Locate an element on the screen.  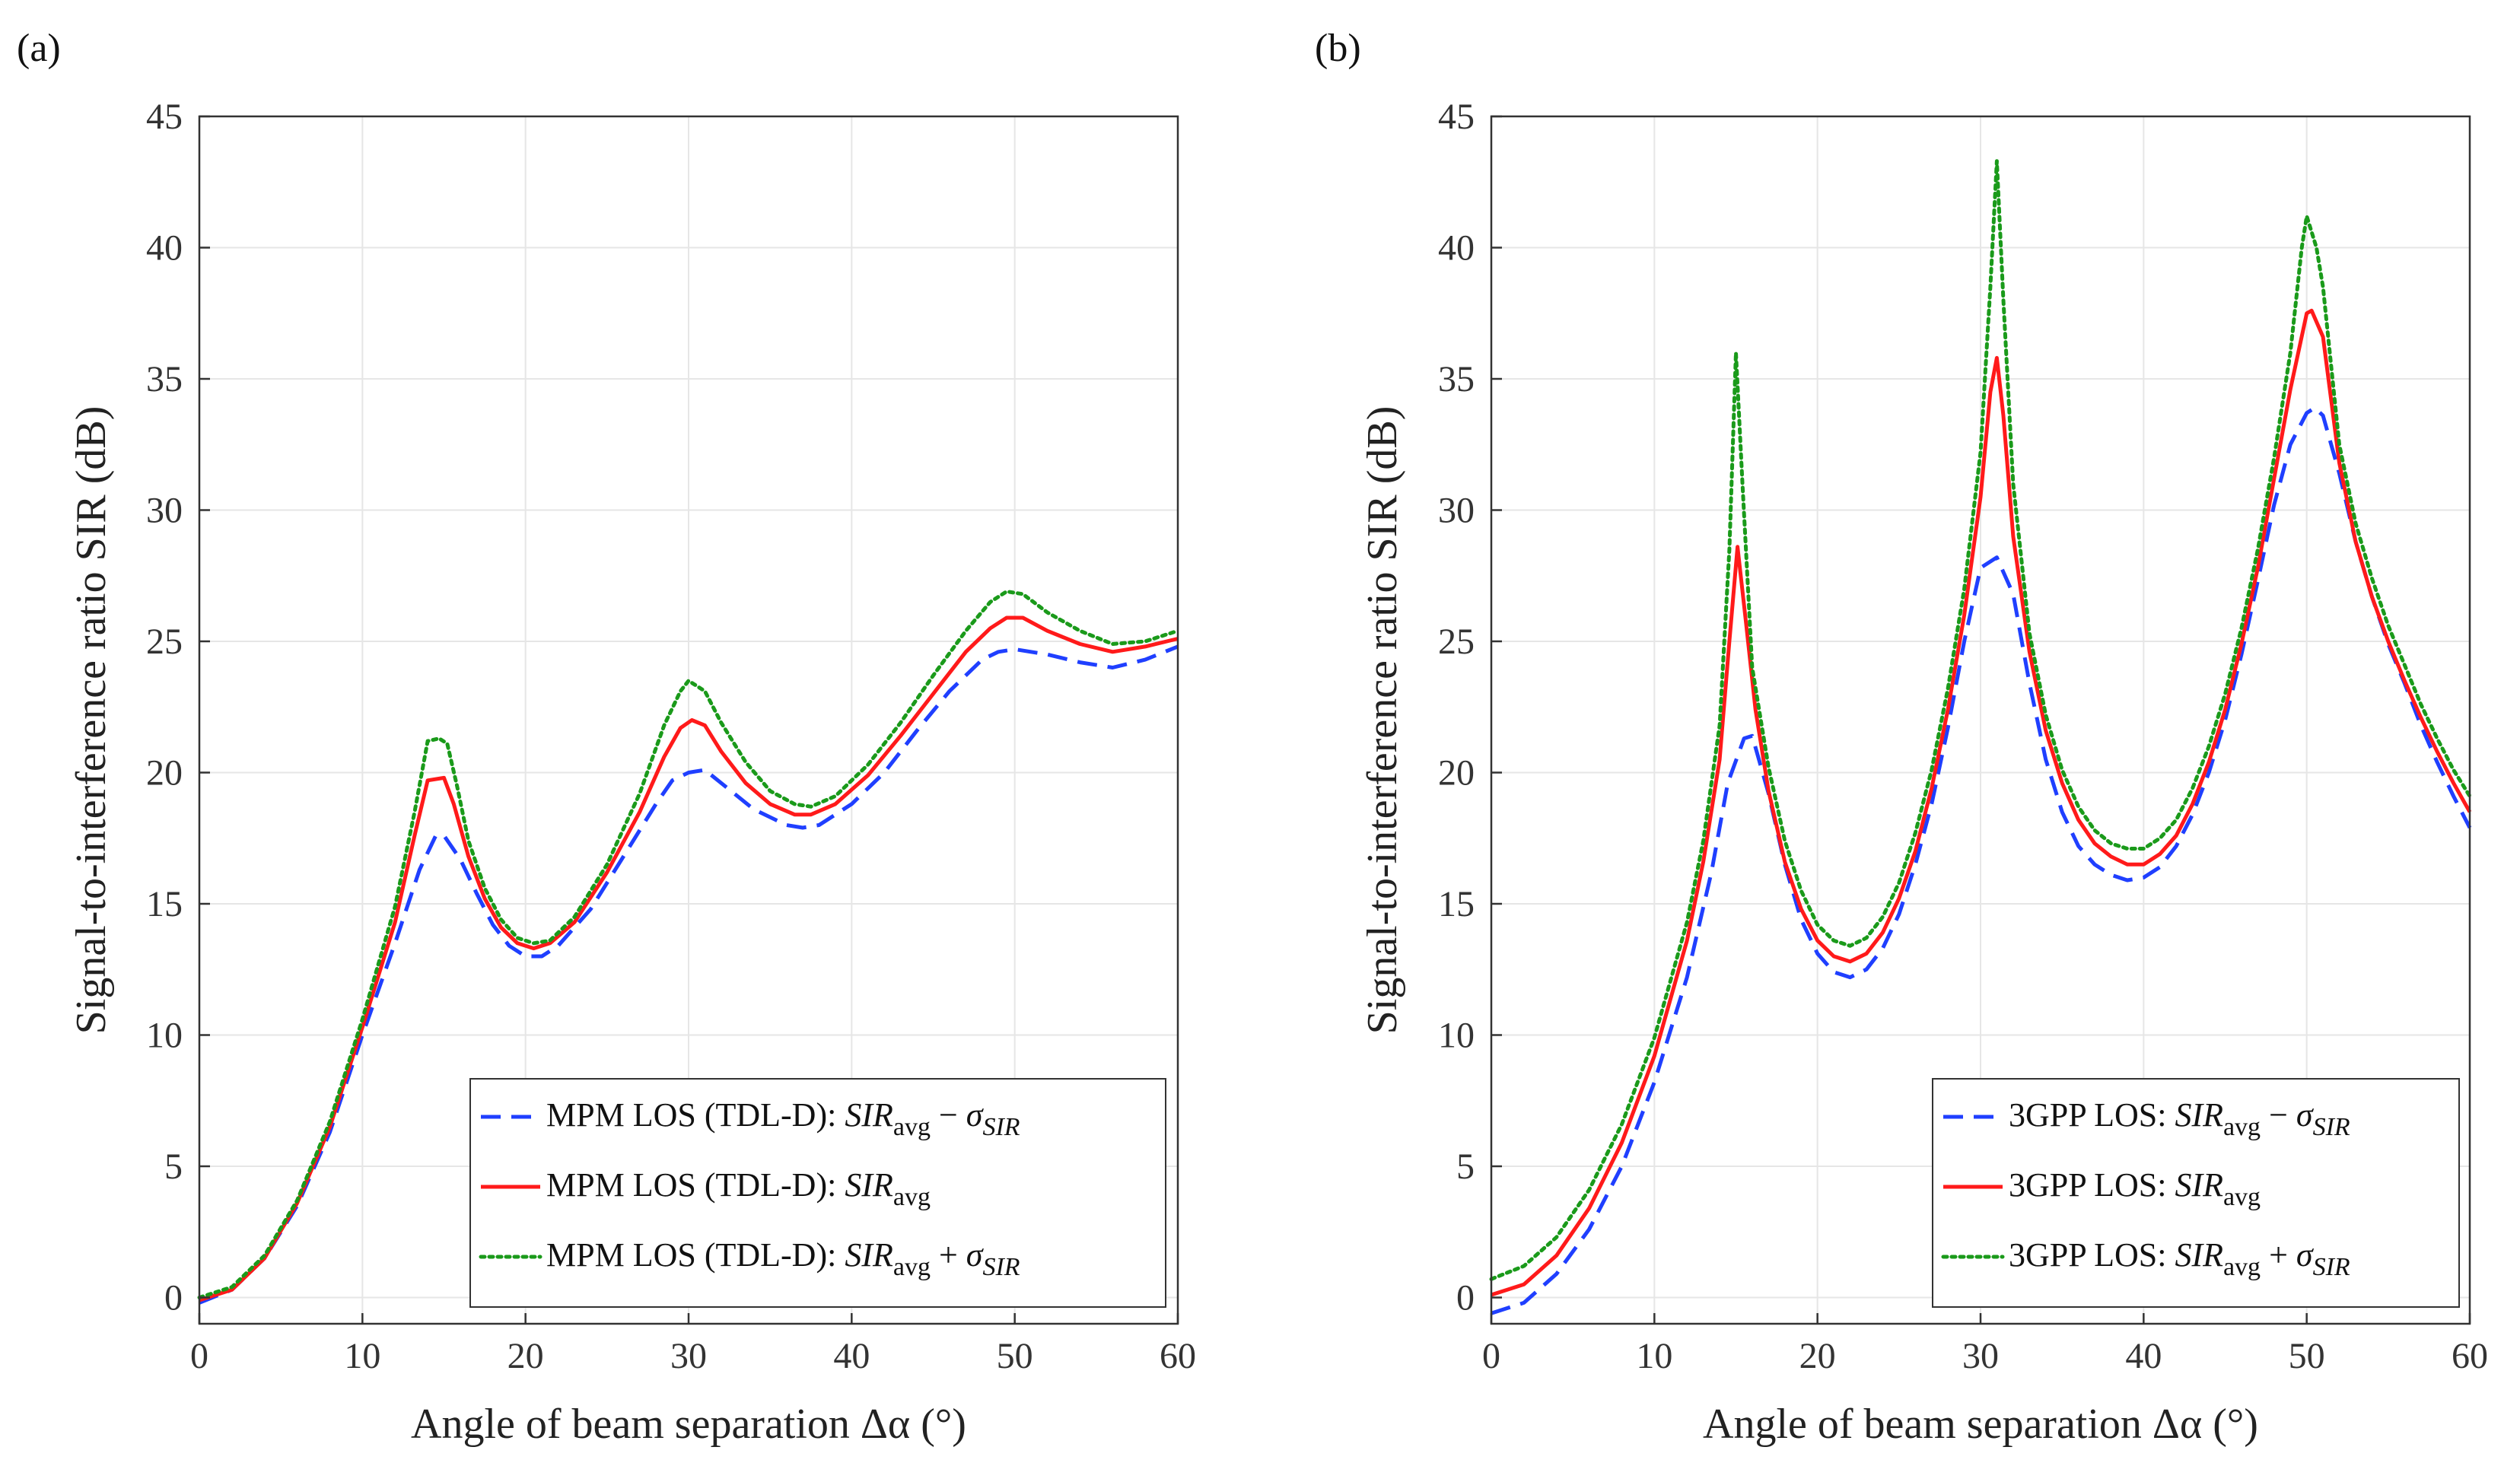
legend-text: MPM LOS (TDL-D): SIRavg is located at coordinates (739, 1188).